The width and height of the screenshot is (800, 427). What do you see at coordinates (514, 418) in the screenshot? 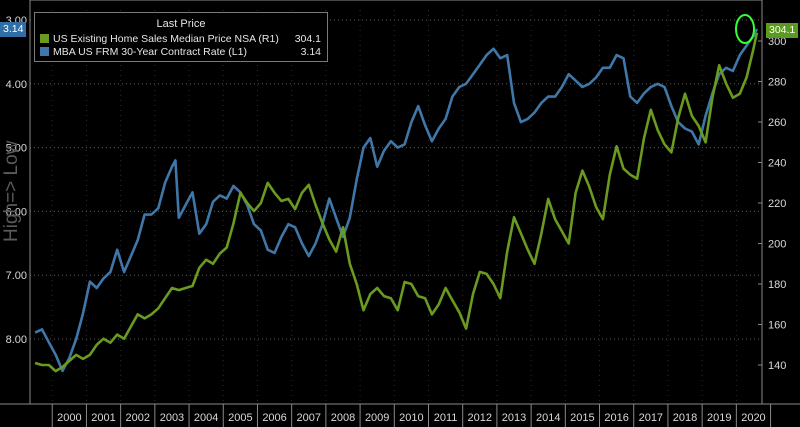
I see `x-tick-label: 2013` at bounding box center [514, 418].